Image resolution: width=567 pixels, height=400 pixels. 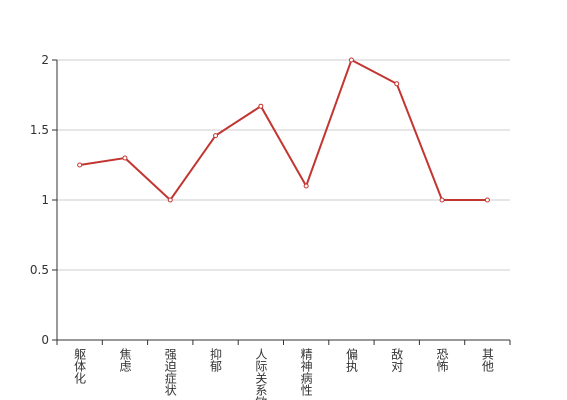 I want to click on y-tick-label: 0.5, so click(x=39, y=270).